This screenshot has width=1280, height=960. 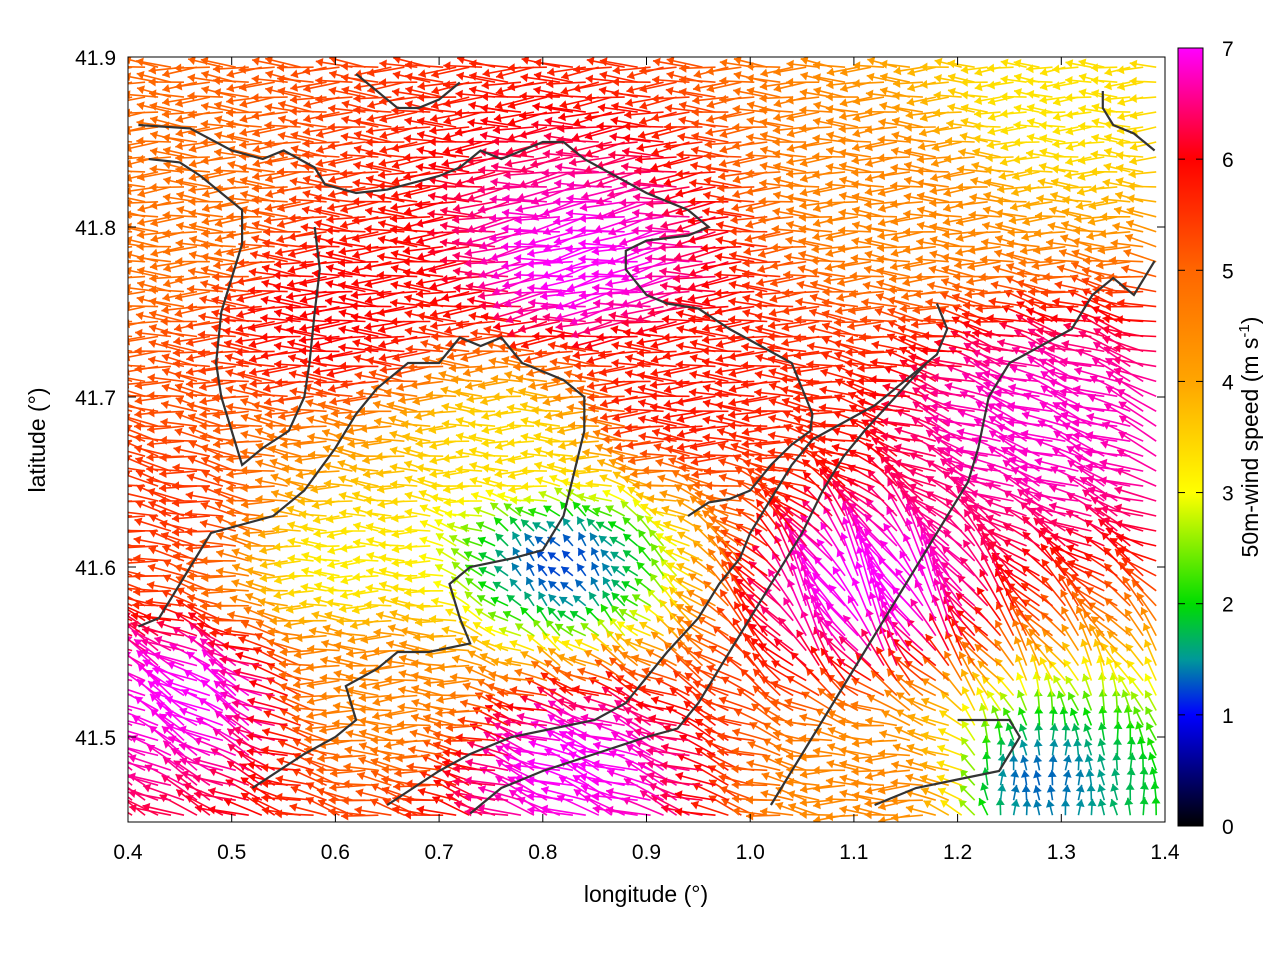 I want to click on x-tick-label: 1.1, so click(x=853, y=852).